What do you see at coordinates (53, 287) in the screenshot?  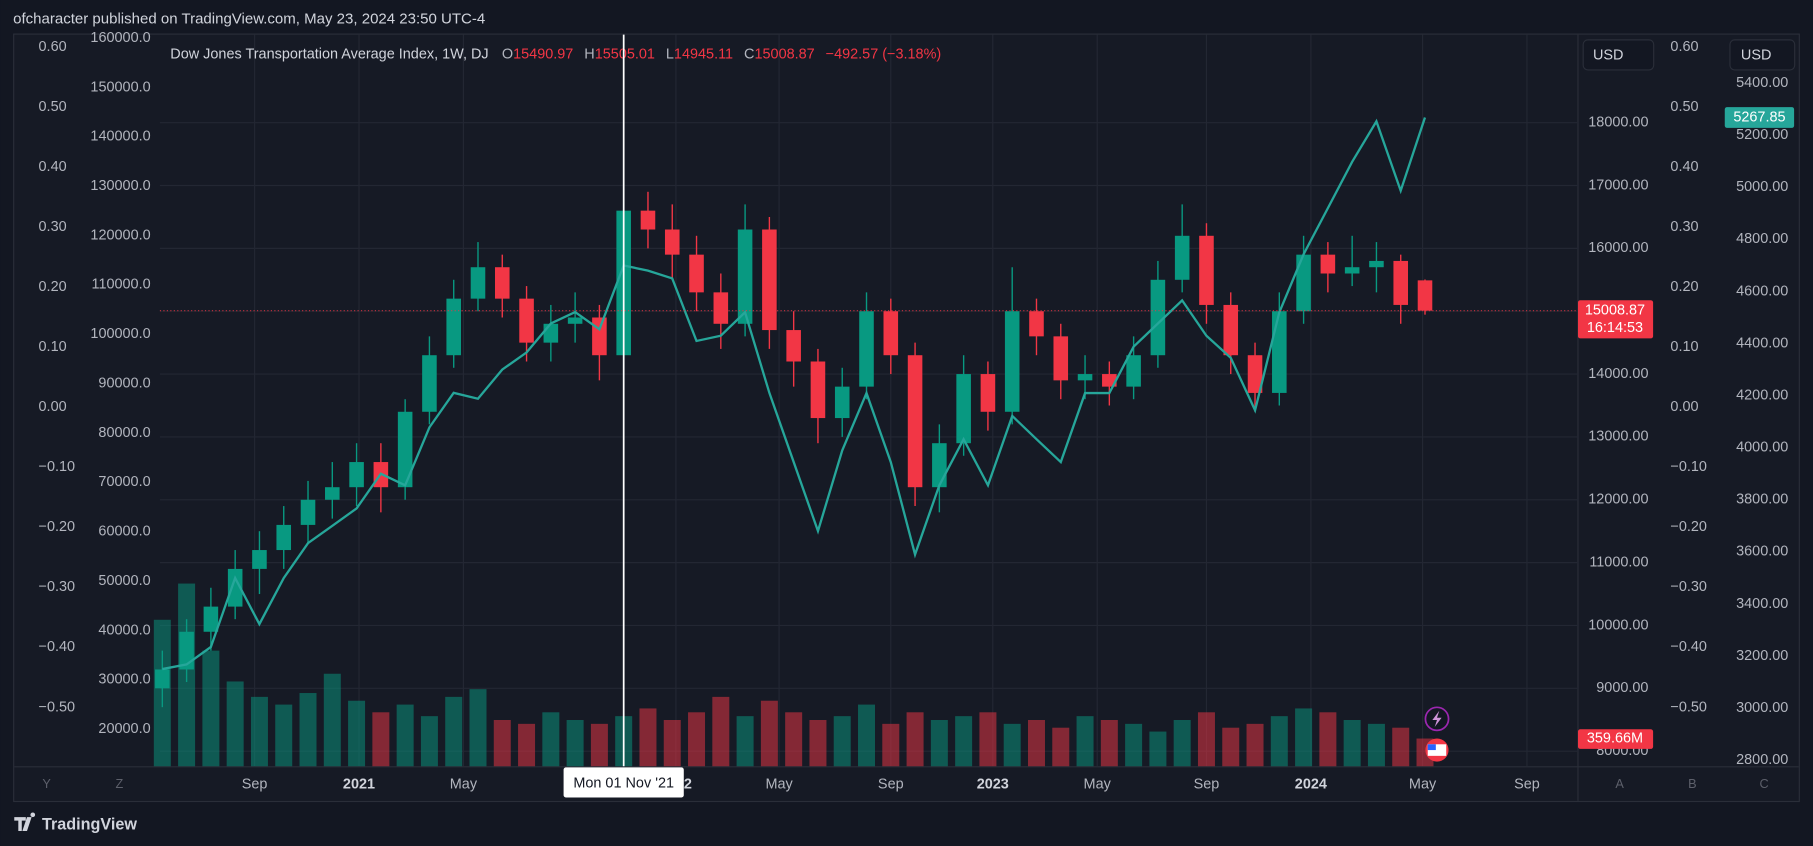 I see `y3-tick-label: 0.20` at bounding box center [53, 287].